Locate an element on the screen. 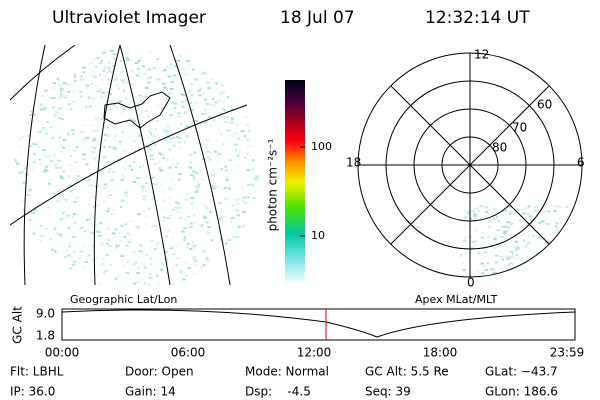 This screenshot has width=600, height=400. colorbar-label: photon cm⁻²s⁻¹ is located at coordinates (273, 184).